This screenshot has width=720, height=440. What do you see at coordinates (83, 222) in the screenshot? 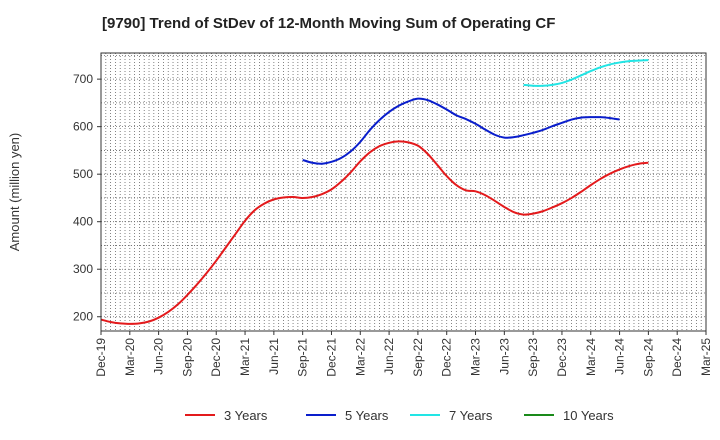
I see `y-tick-label: 400` at bounding box center [83, 222].